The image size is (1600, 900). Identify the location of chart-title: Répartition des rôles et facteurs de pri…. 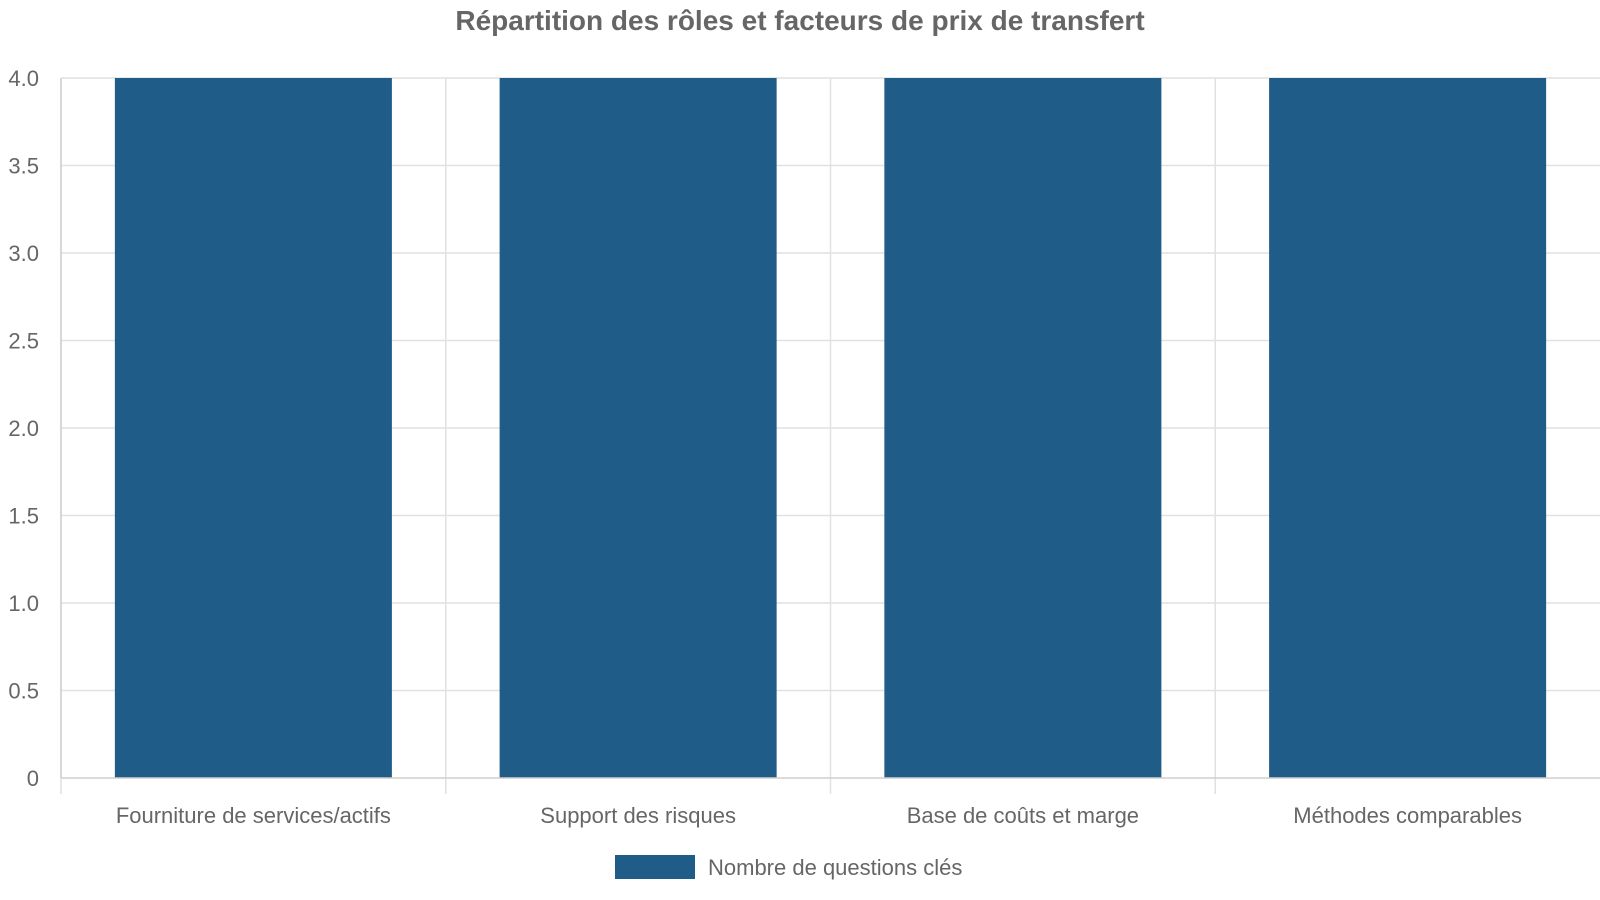
(799, 20).